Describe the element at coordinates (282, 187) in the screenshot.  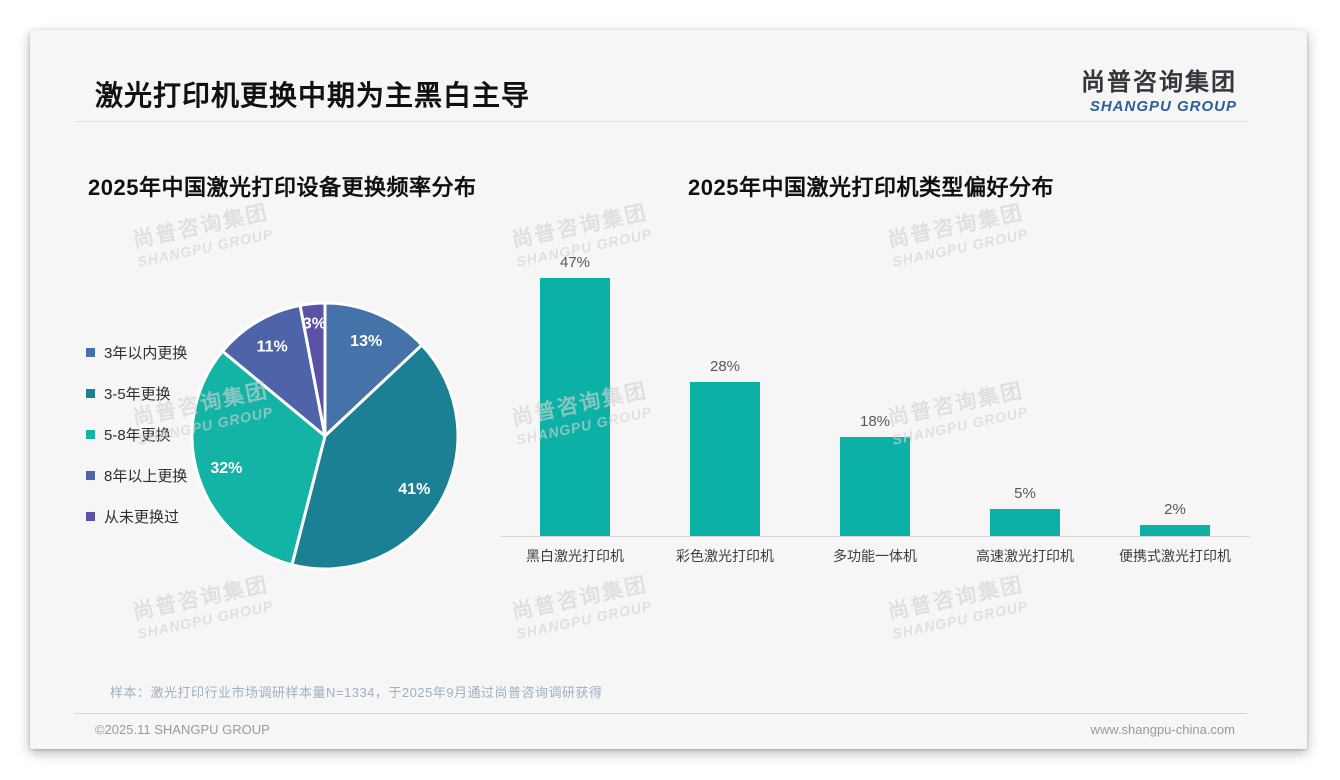
I see `pie-chart-title: 2025年中国激光打印设备更换频率分布` at that location.